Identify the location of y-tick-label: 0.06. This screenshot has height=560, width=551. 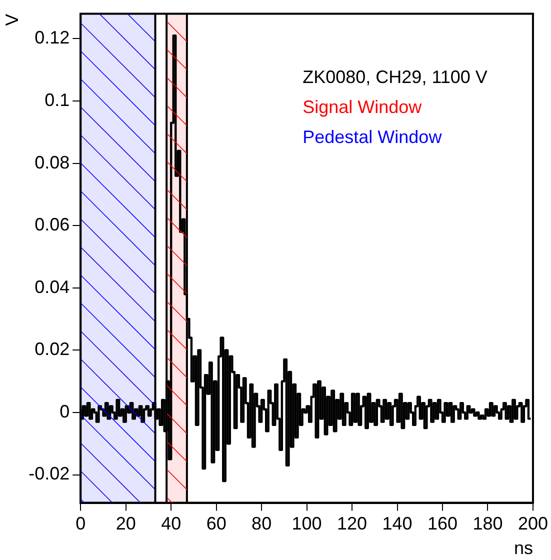
(52, 224).